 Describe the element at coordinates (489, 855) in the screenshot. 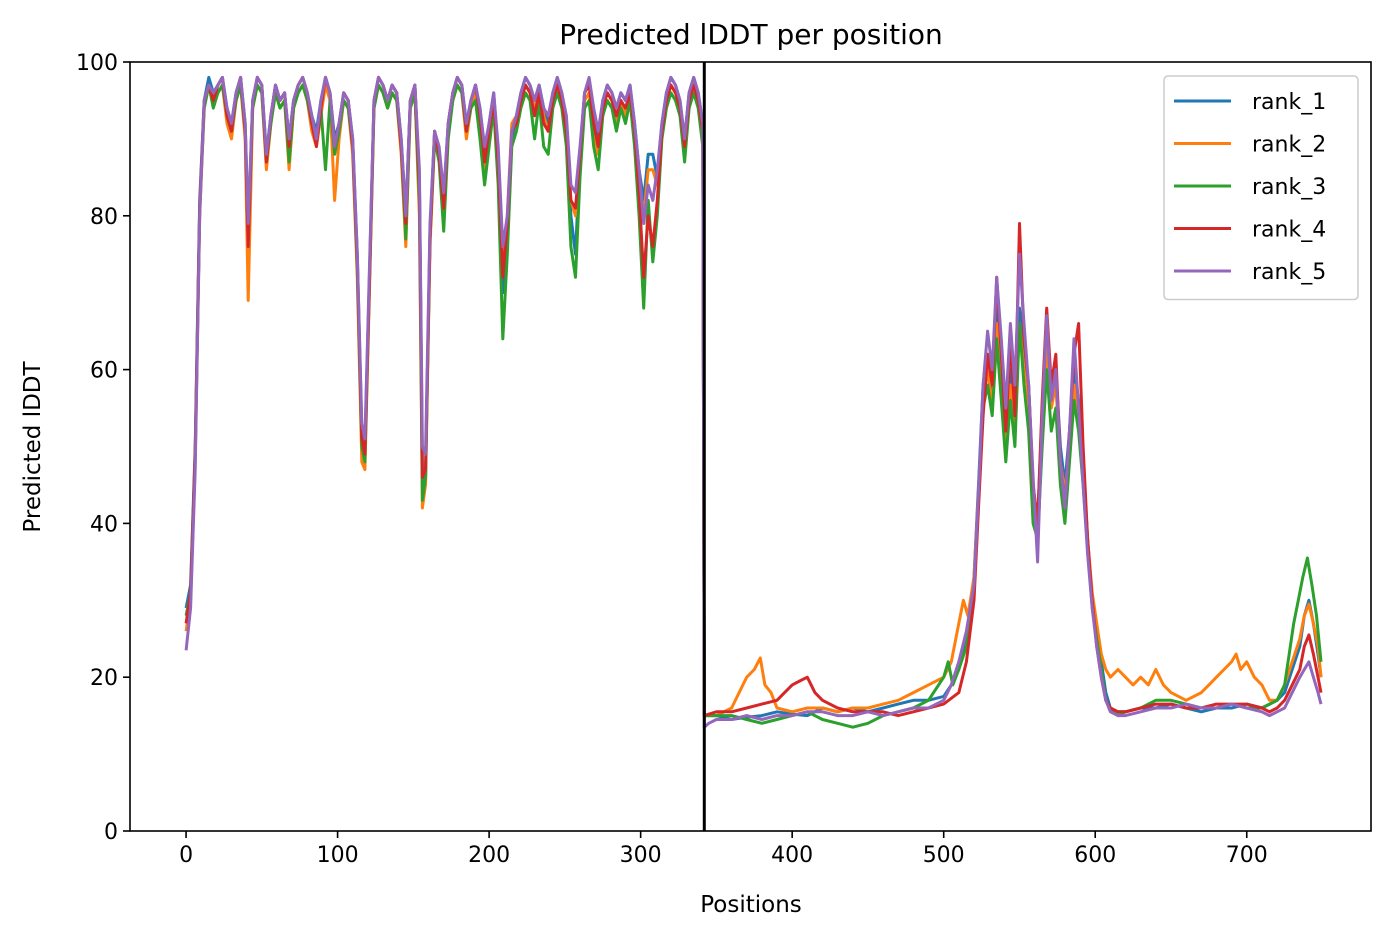

I see `x-tick-label: 200` at that location.